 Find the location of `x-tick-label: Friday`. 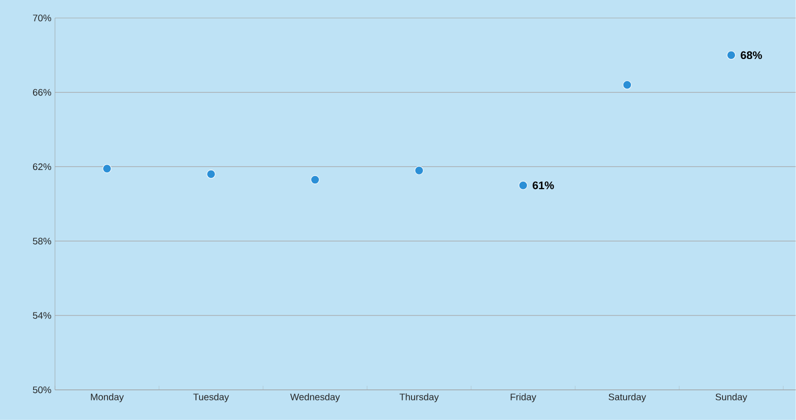

x-tick-label: Friday is located at coordinates (523, 397).